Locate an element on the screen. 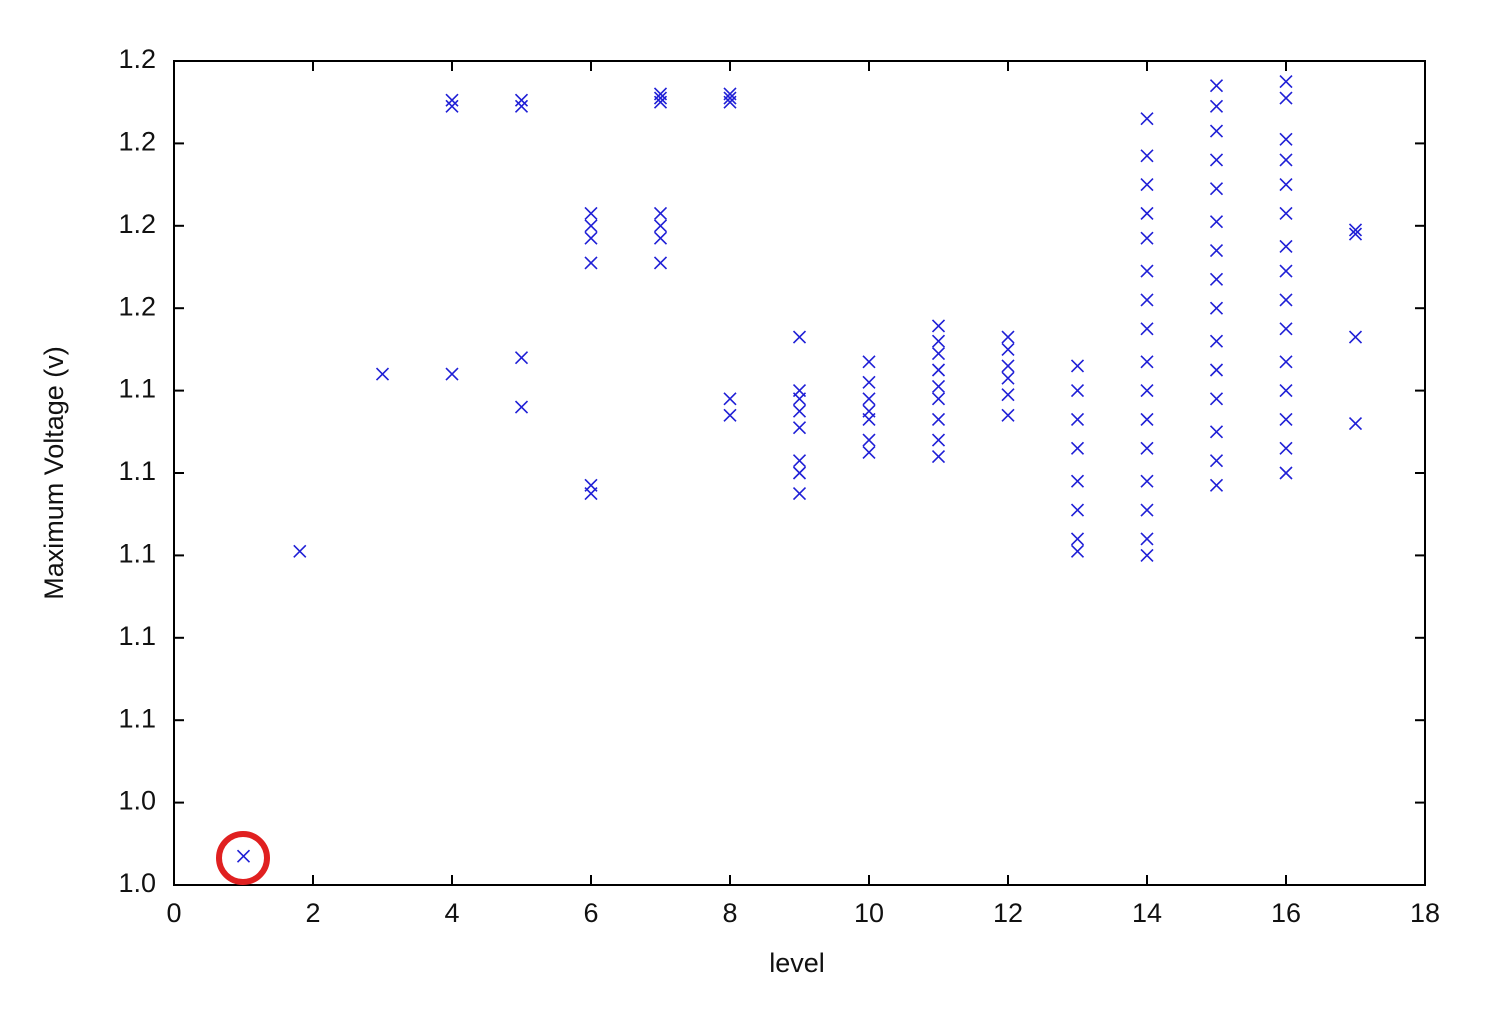 The image size is (1512, 1025). x-tick-label: 2 is located at coordinates (312, 913).